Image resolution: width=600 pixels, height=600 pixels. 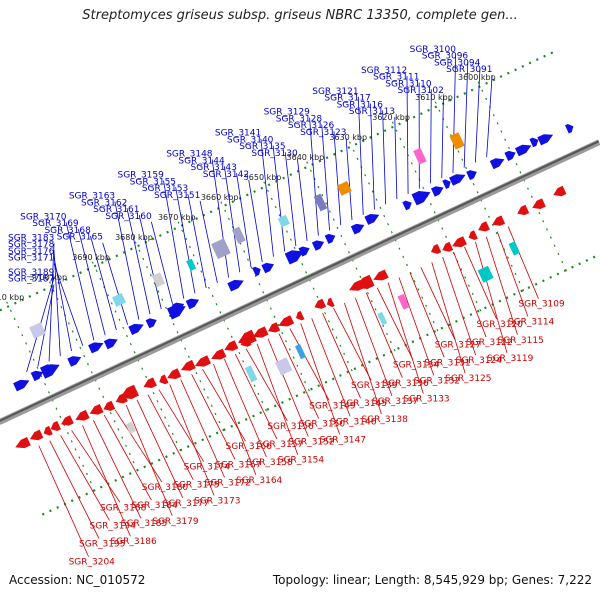 What do you see at coordinates (144, 524) in the screenshot?
I see `gene-label: SGR_3185` at bounding box center [144, 524].